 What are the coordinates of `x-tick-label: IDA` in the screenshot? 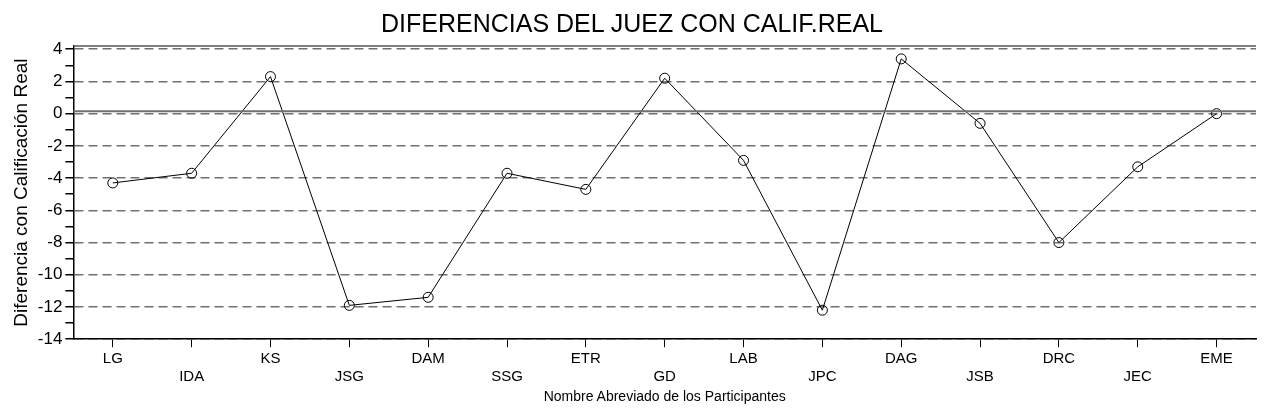 It's located at (192, 376).